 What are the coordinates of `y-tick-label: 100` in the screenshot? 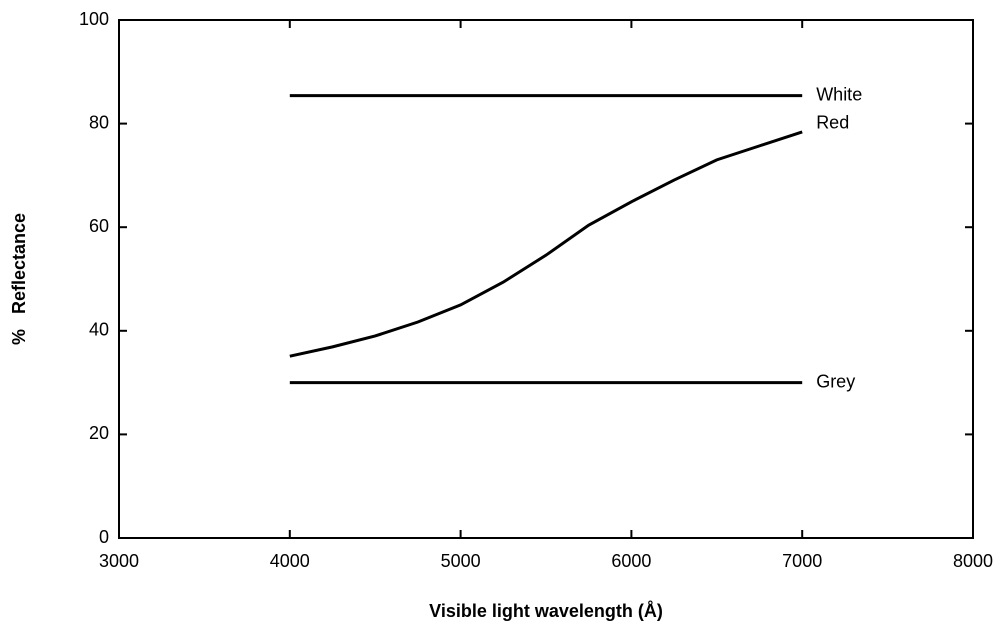 It's located at (94, 19).